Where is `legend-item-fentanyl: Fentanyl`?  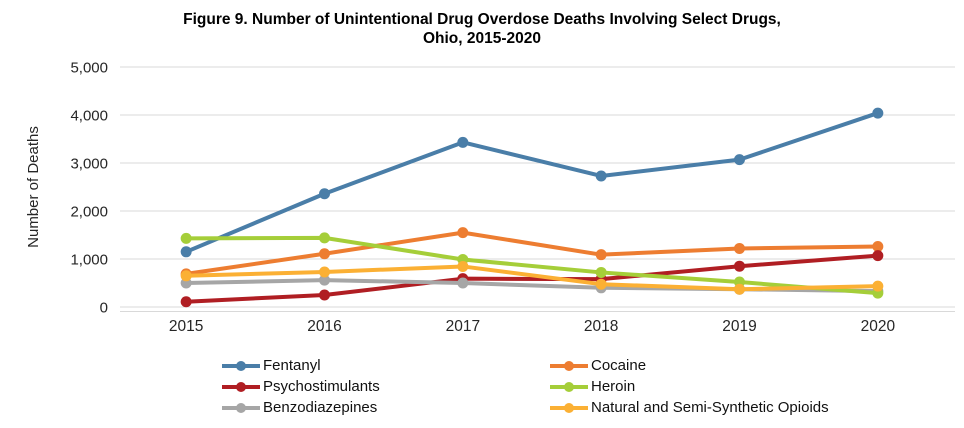 legend-item-fentanyl: Fentanyl is located at coordinates (301, 365).